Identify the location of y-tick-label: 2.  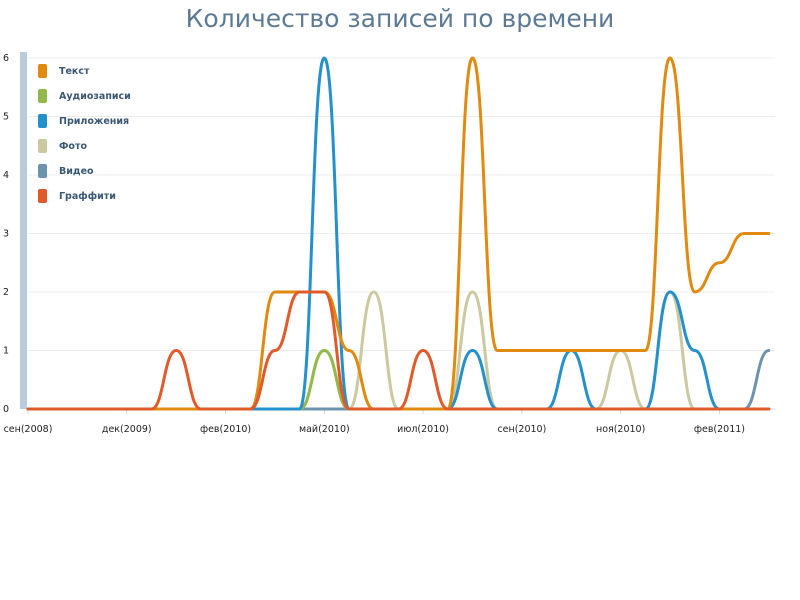
(6, 292).